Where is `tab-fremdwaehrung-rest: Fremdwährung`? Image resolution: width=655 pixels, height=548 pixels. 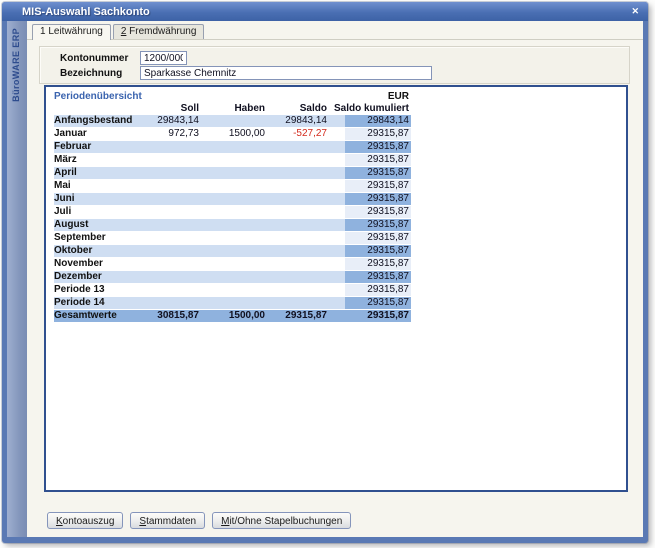
tab-fremdwaehrung-rest: Fremdwährung is located at coordinates (161, 31).